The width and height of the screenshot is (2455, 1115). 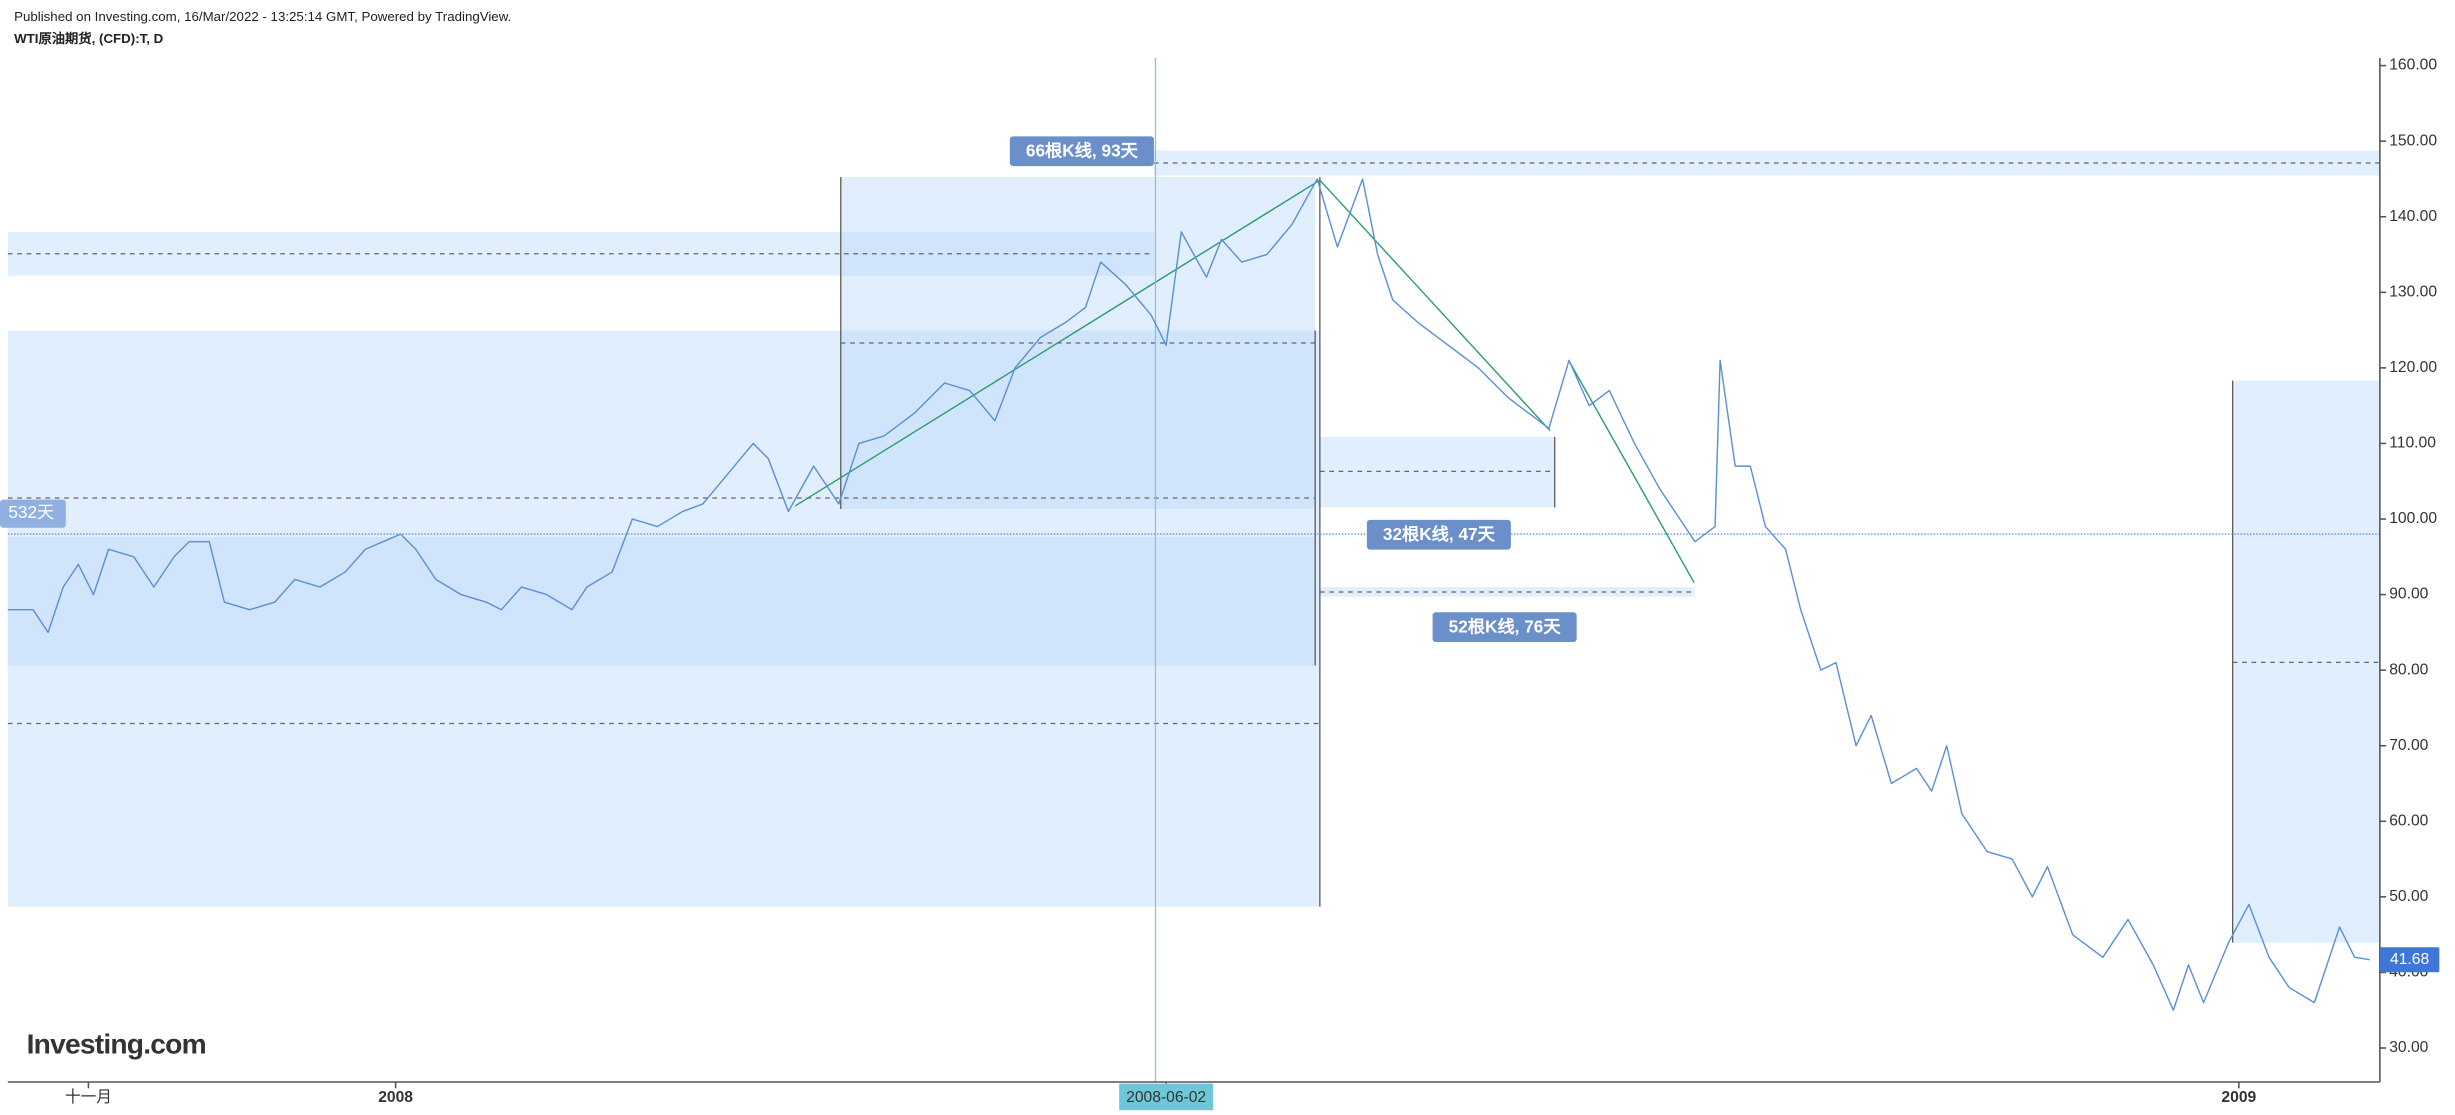 What do you see at coordinates (2413, 140) in the screenshot?
I see `y-tick-label: 150.00` at bounding box center [2413, 140].